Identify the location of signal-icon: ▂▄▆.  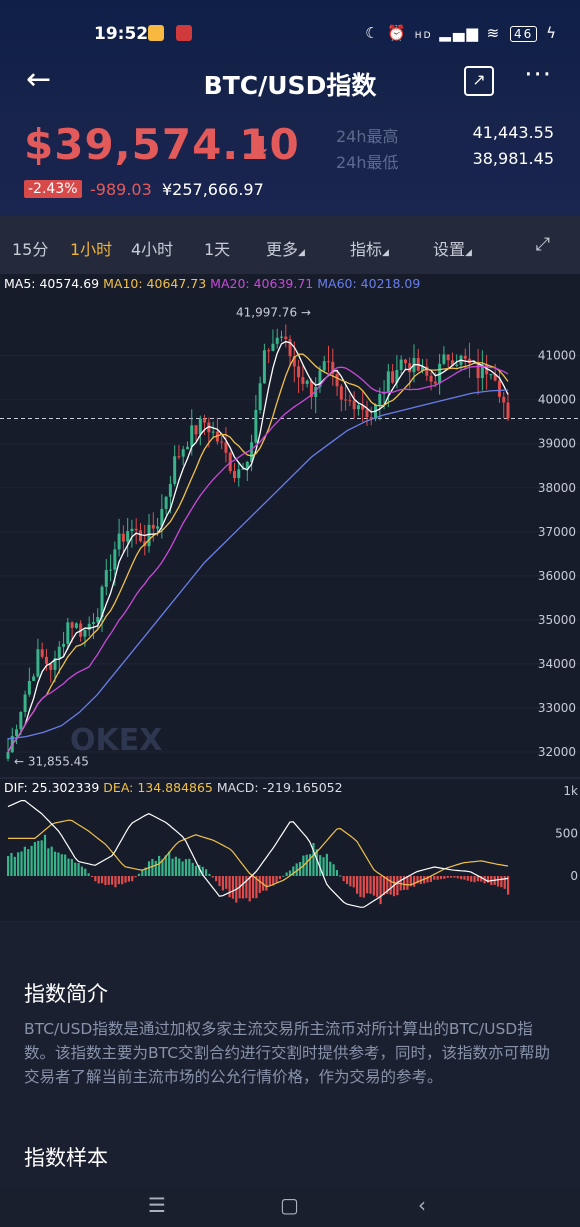
(459, 33).